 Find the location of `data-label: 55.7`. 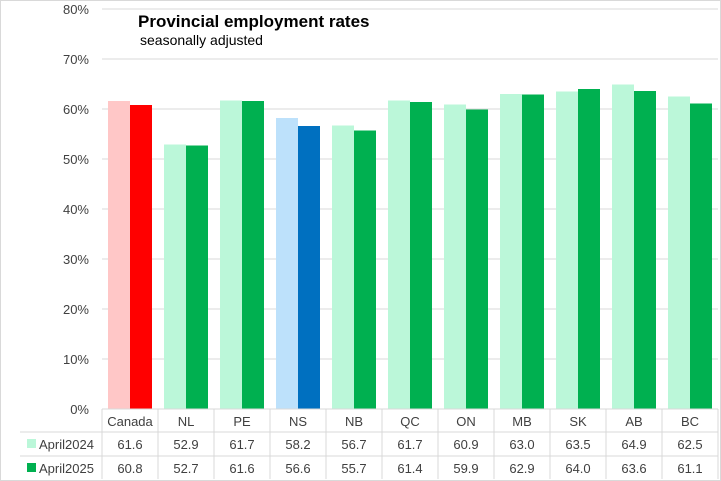

data-label: 55.7 is located at coordinates (353, 468).